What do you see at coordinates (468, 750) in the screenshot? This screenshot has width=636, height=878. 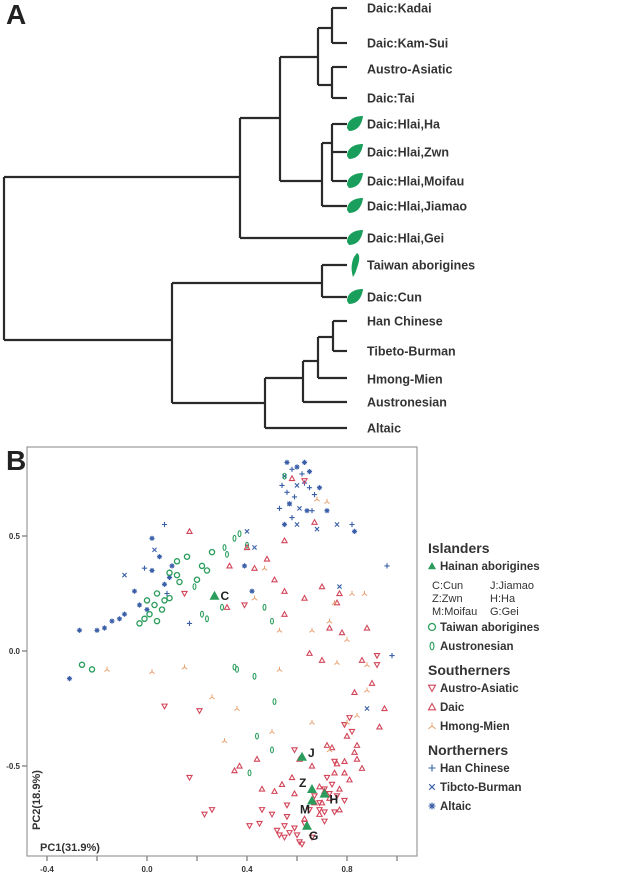 I see `legend-group-title: Northerners` at bounding box center [468, 750].